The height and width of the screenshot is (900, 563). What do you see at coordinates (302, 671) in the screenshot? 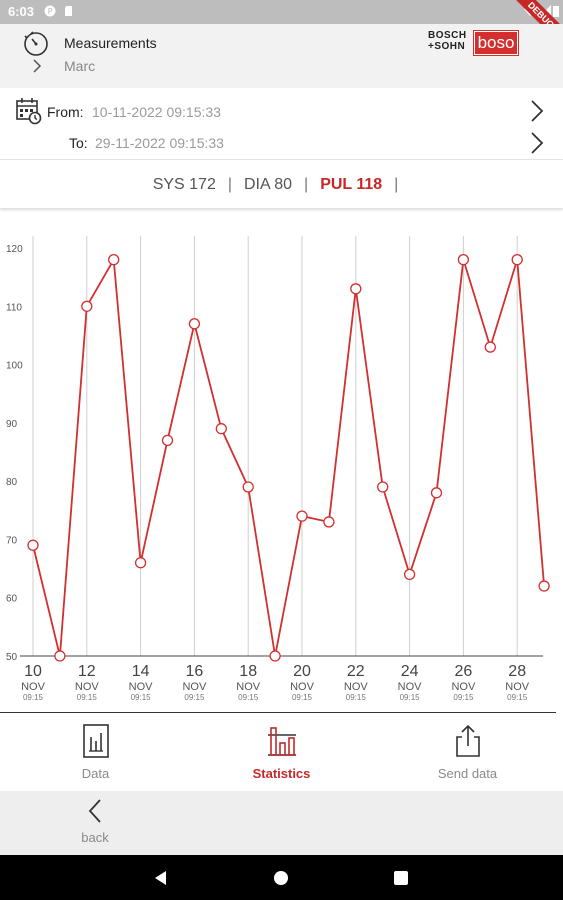
I see `x-tick-day: 20` at bounding box center [302, 671].